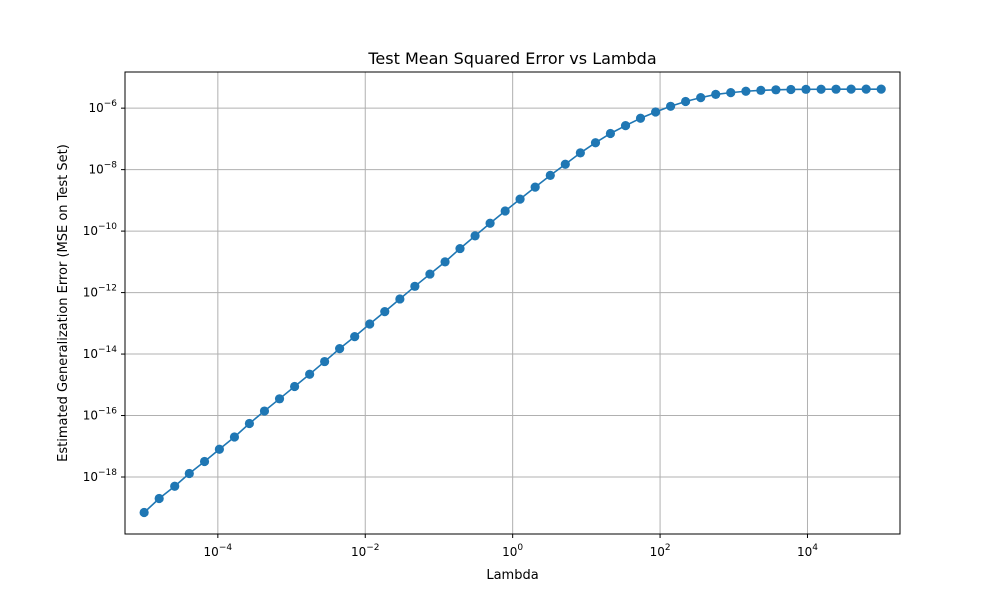 The width and height of the screenshot is (1000, 600). Describe the element at coordinates (511, 58) in the screenshot. I see `chart-title: Test Mean Squared Error vs Lambda` at that location.